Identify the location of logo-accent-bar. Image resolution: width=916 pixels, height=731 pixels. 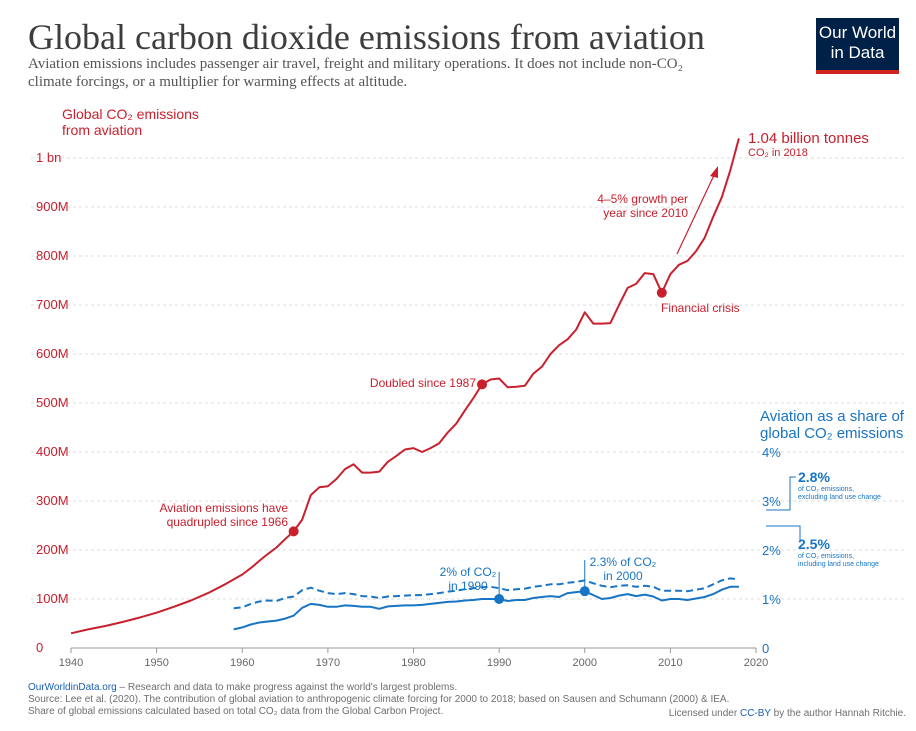
(857, 72).